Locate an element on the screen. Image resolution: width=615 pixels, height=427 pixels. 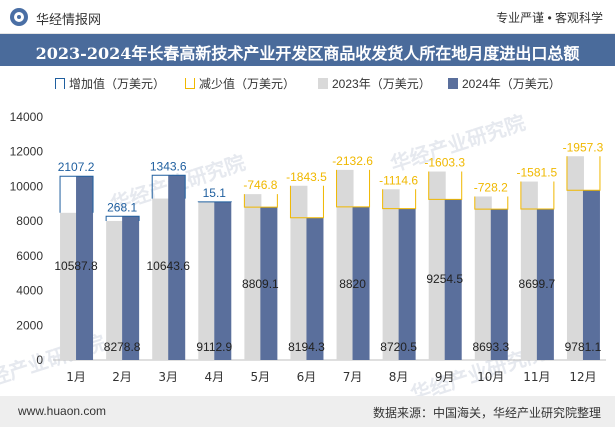
value-label-2024: 9112.9 is located at coordinates (214, 347).